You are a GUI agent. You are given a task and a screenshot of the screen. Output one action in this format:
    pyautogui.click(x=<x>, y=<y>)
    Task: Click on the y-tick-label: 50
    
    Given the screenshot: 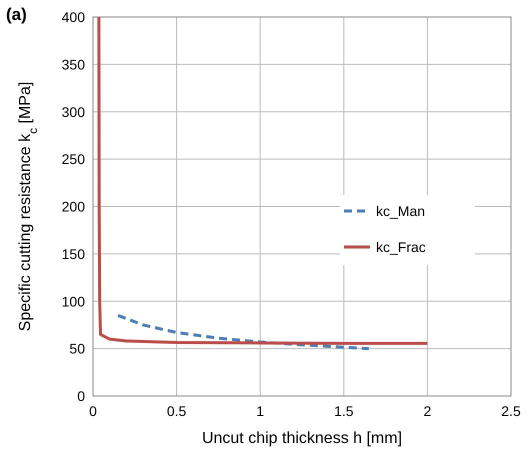 What is the action you would take?
    pyautogui.click(x=77, y=348)
    